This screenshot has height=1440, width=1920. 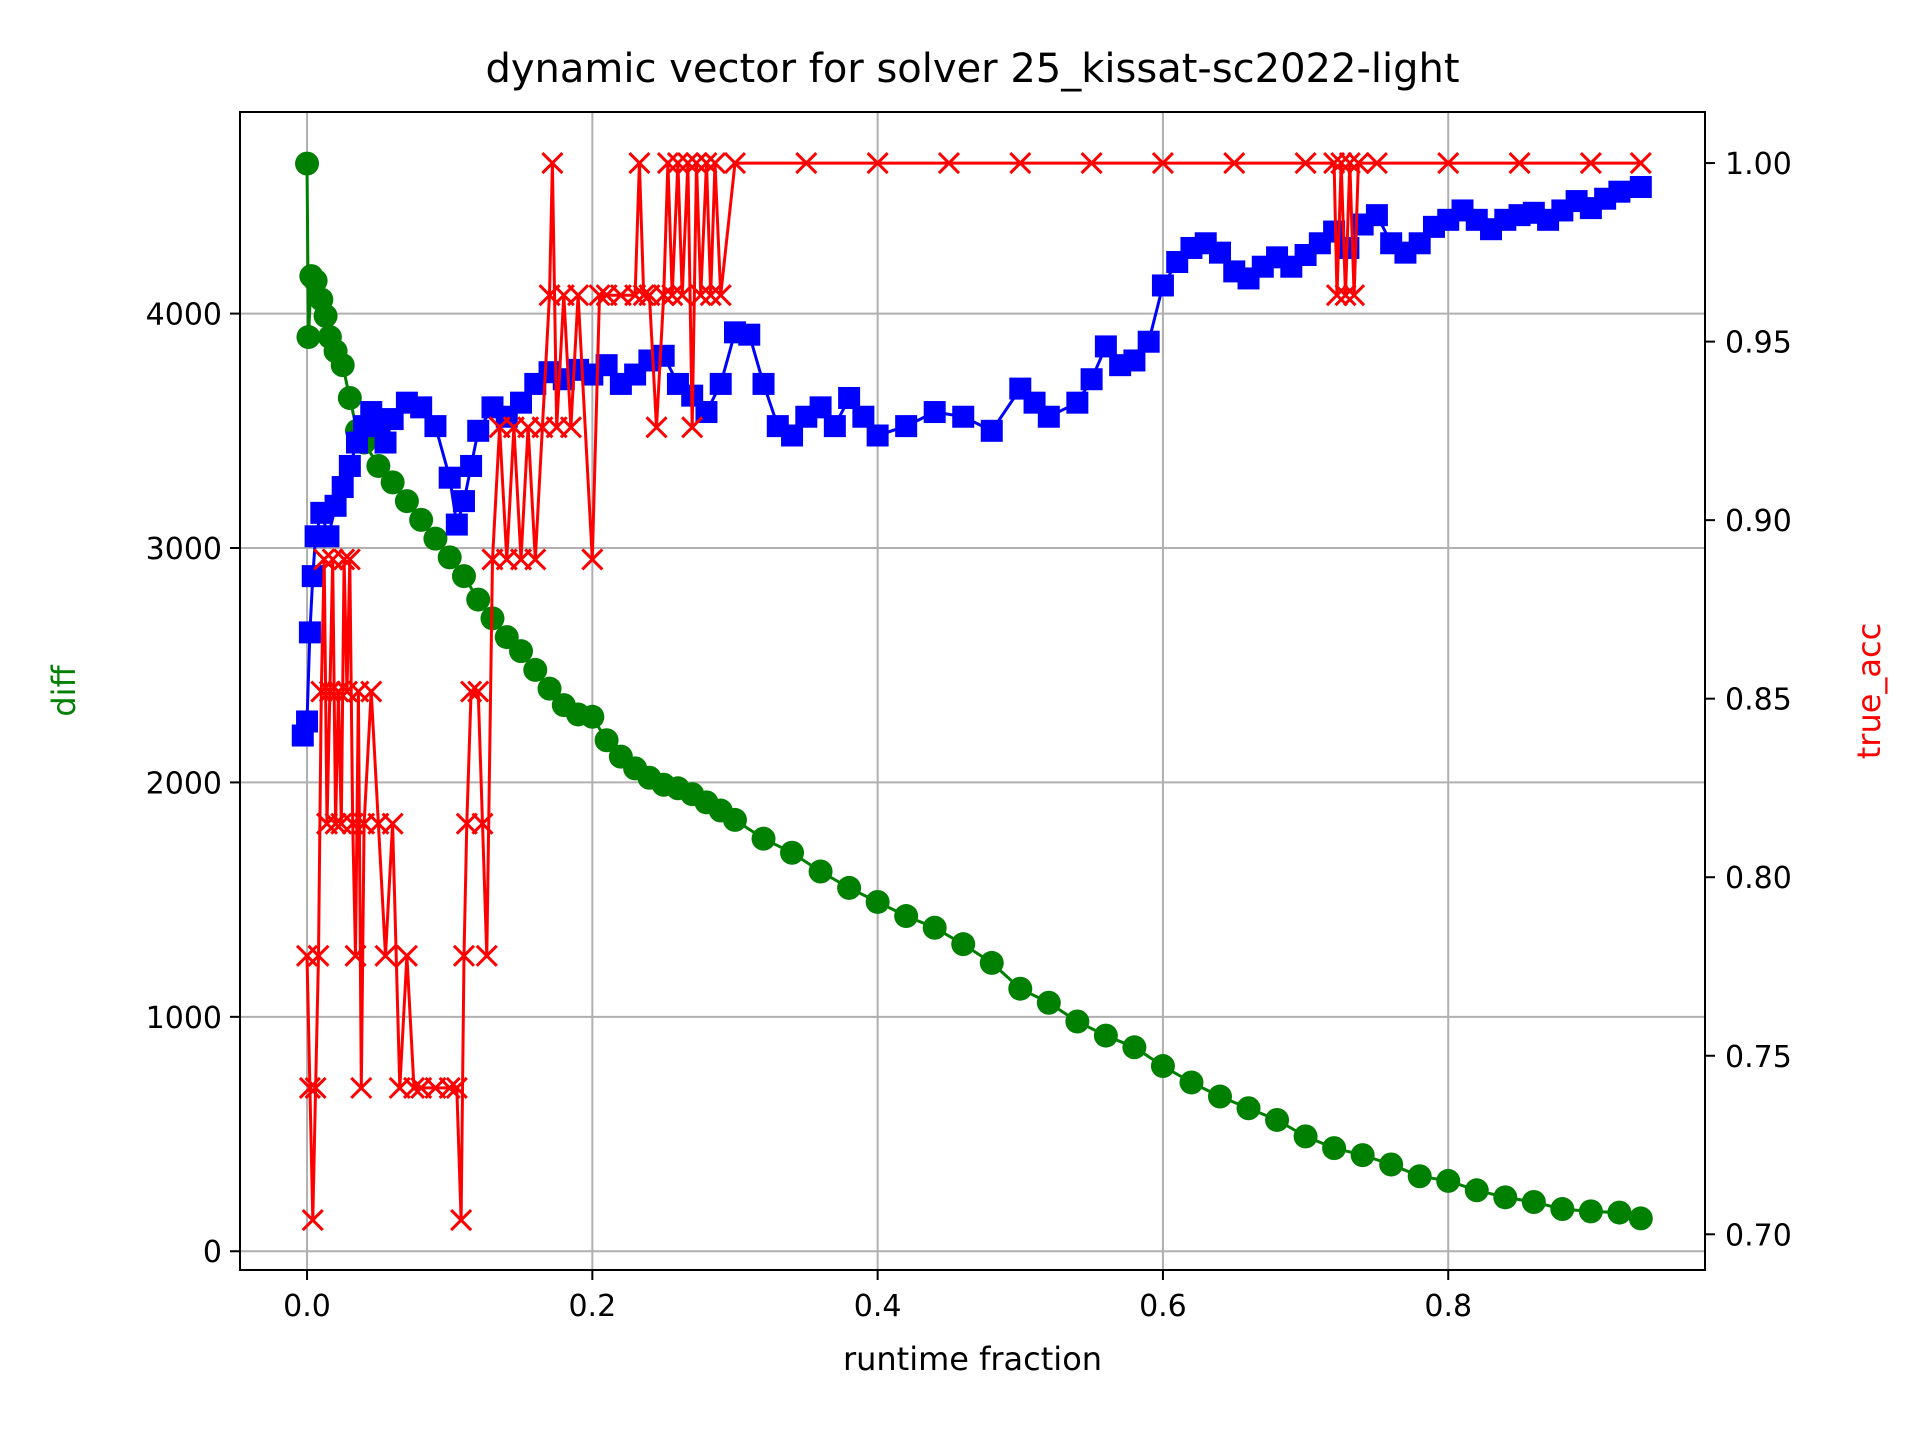 What do you see at coordinates (1758, 343) in the screenshot?
I see `y-right-tick-label: 0.95` at bounding box center [1758, 343].